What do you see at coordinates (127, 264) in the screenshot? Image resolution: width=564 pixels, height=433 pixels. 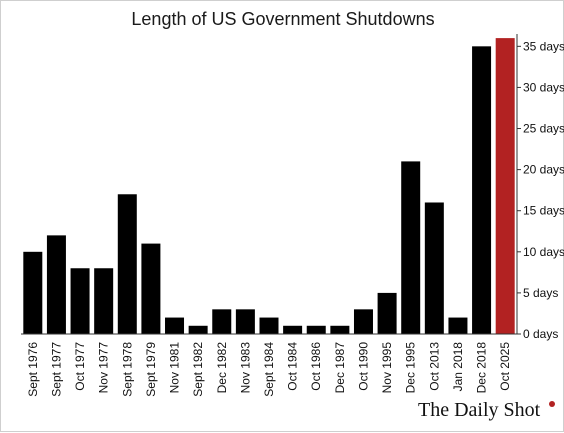 I see `bar-sept-1978` at bounding box center [127, 264].